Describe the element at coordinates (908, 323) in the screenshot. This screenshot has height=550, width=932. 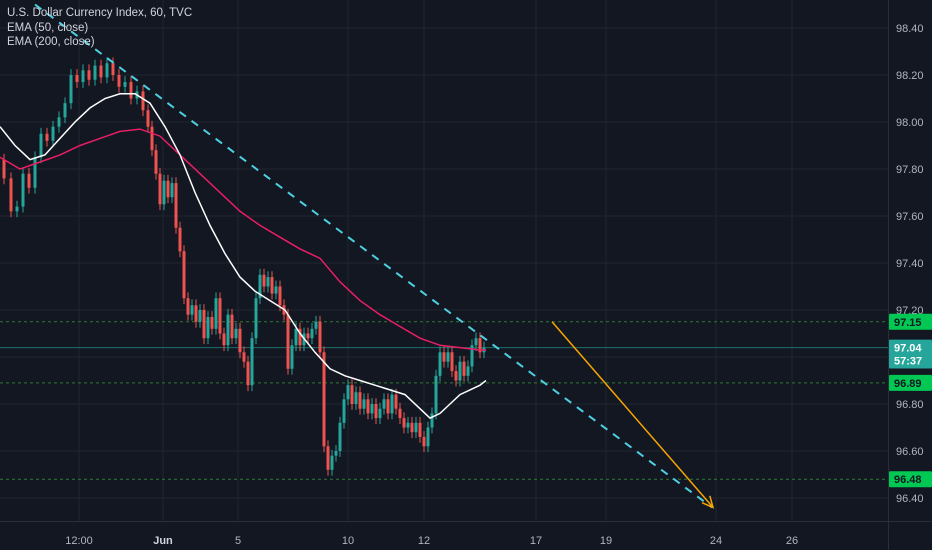
I see `price-marker-text: 97.15` at that location.